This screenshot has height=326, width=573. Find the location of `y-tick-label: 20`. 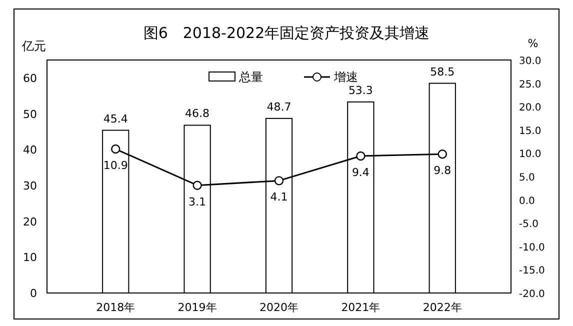

y-tick-label: 20 is located at coordinates (30, 221).